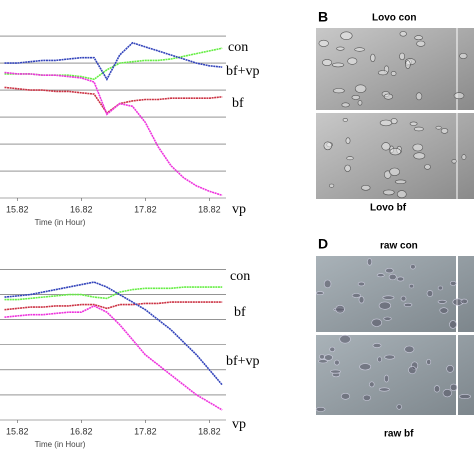 Image resolution: width=474 pixels, height=474 pixels. Describe the element at coordinates (145, 431) in the screenshot. I see `x-tick-label: 17.82` at that location.